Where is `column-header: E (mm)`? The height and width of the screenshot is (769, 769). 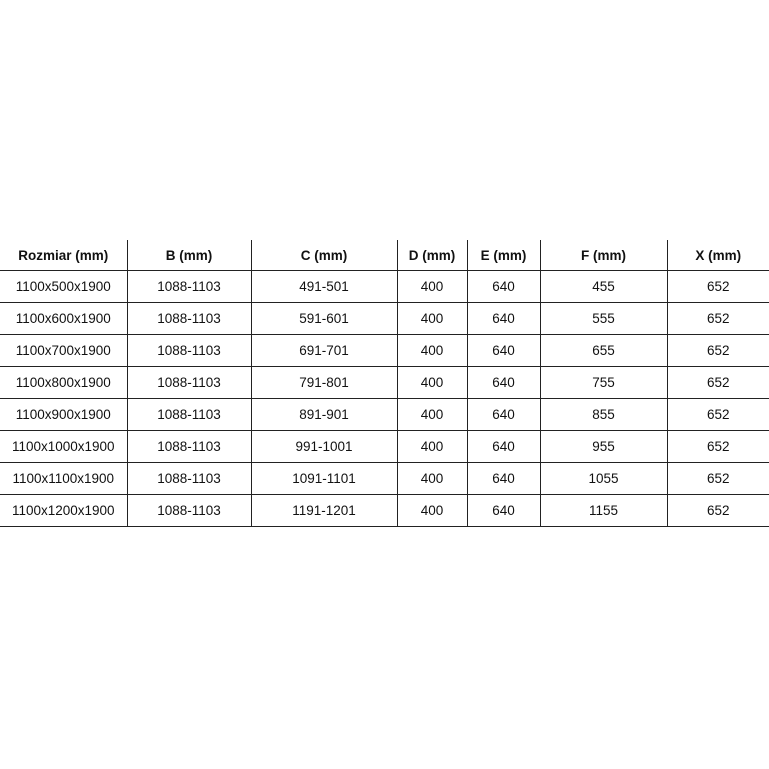 column-header: E (mm) is located at coordinates (503, 255).